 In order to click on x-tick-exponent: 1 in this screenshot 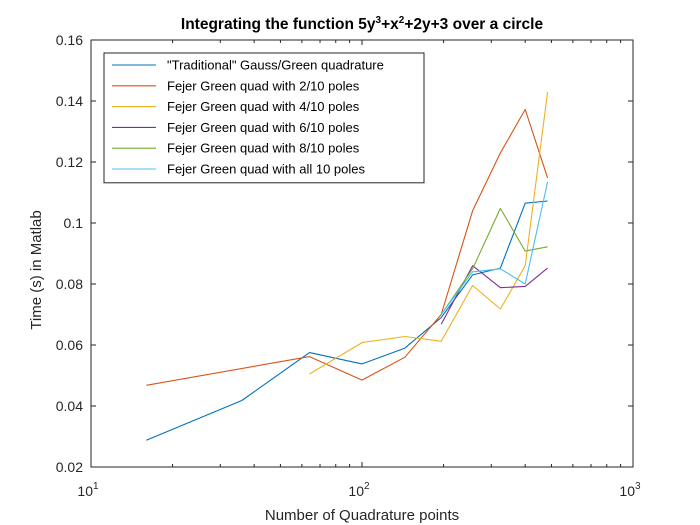, I will do `click(96, 486)`.